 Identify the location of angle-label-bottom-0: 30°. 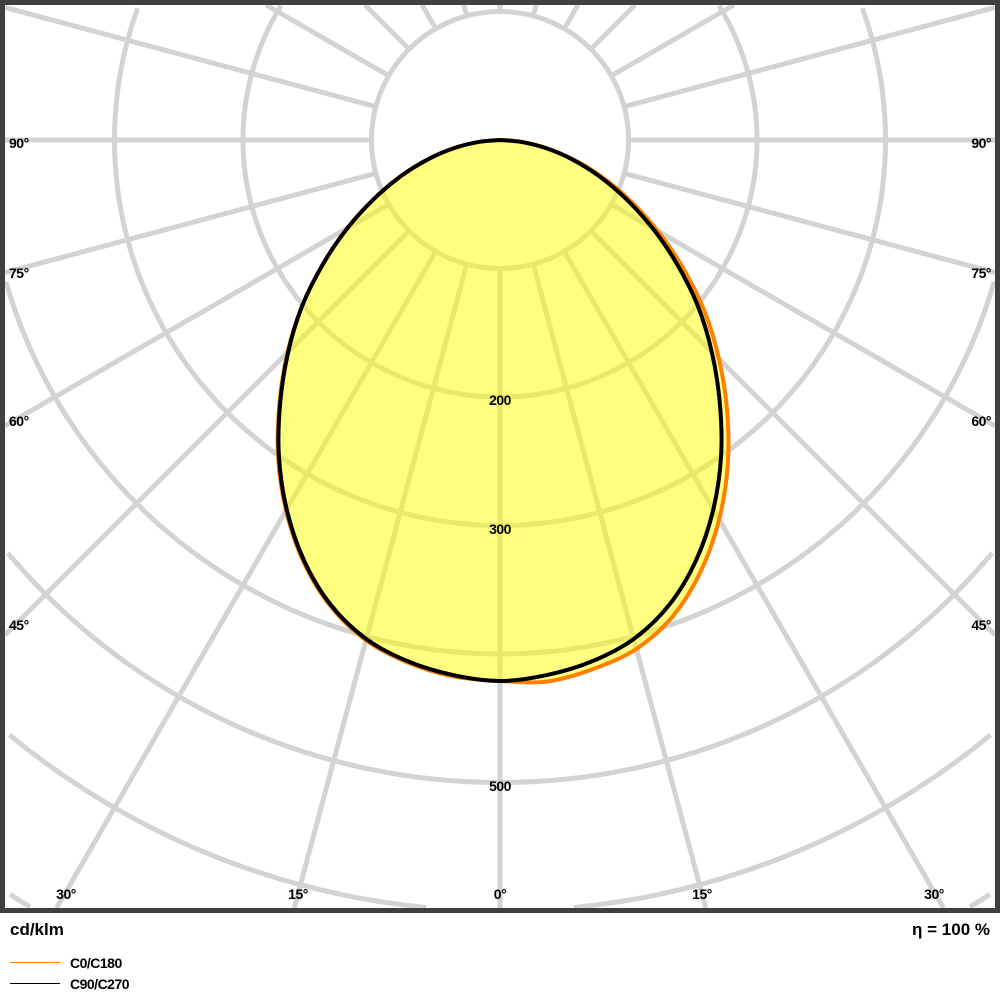
(66, 894).